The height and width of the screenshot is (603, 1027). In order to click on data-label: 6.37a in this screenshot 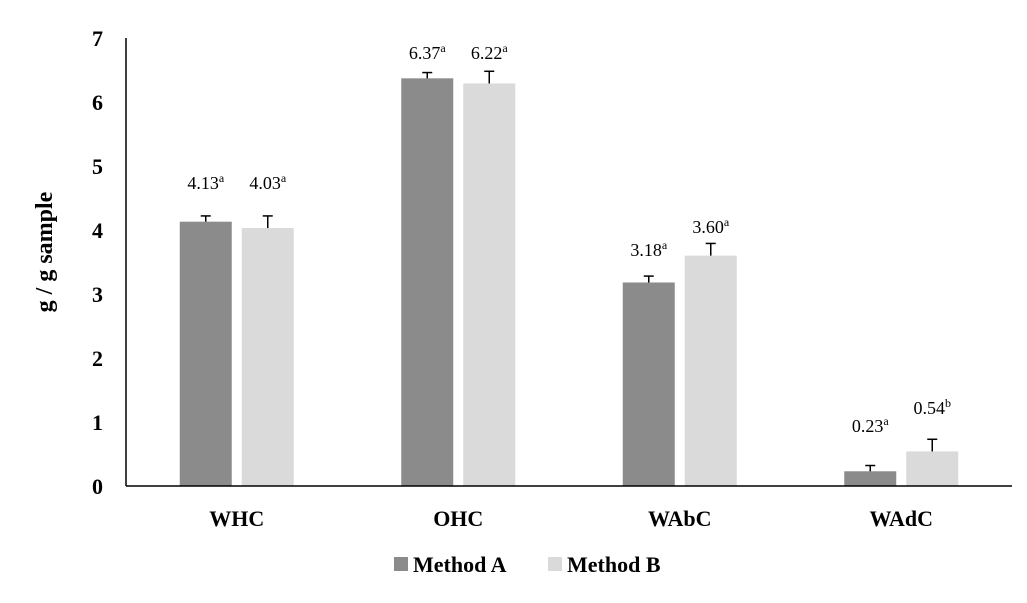, I will do `click(428, 52)`.